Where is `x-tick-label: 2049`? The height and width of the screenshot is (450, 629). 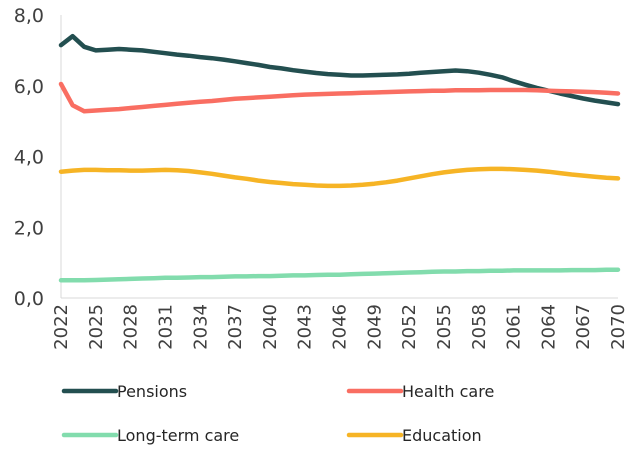 x-tick-label: 2049 is located at coordinates (374, 327).